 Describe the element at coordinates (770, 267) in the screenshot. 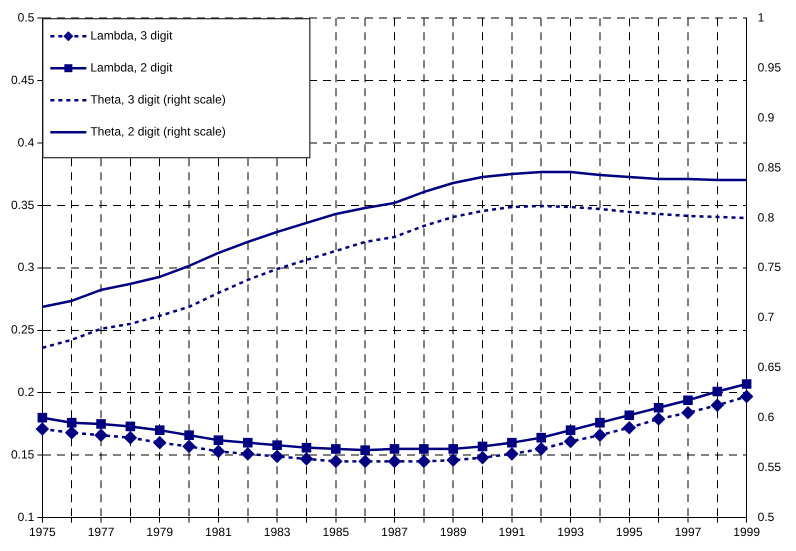

I see `y2-tick-label: 0.75` at that location.